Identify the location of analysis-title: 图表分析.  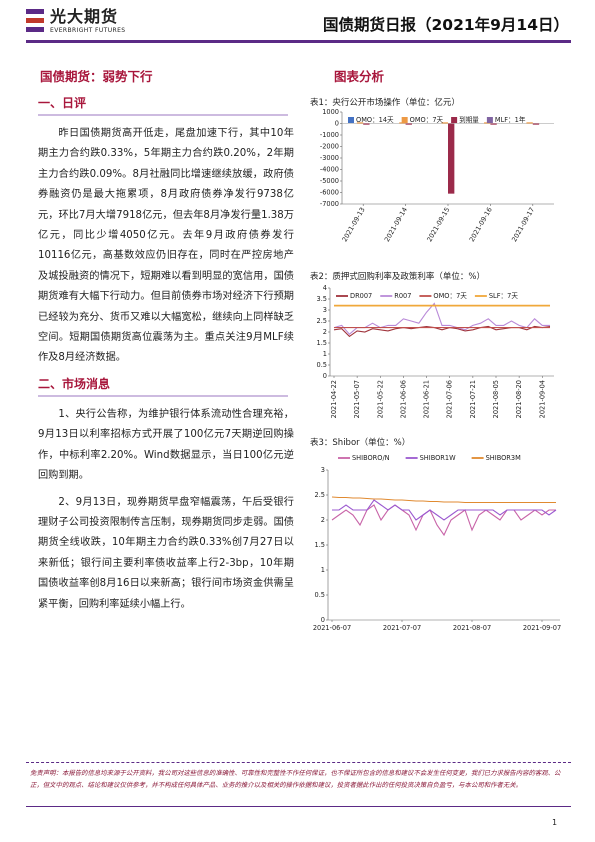
(359, 76).